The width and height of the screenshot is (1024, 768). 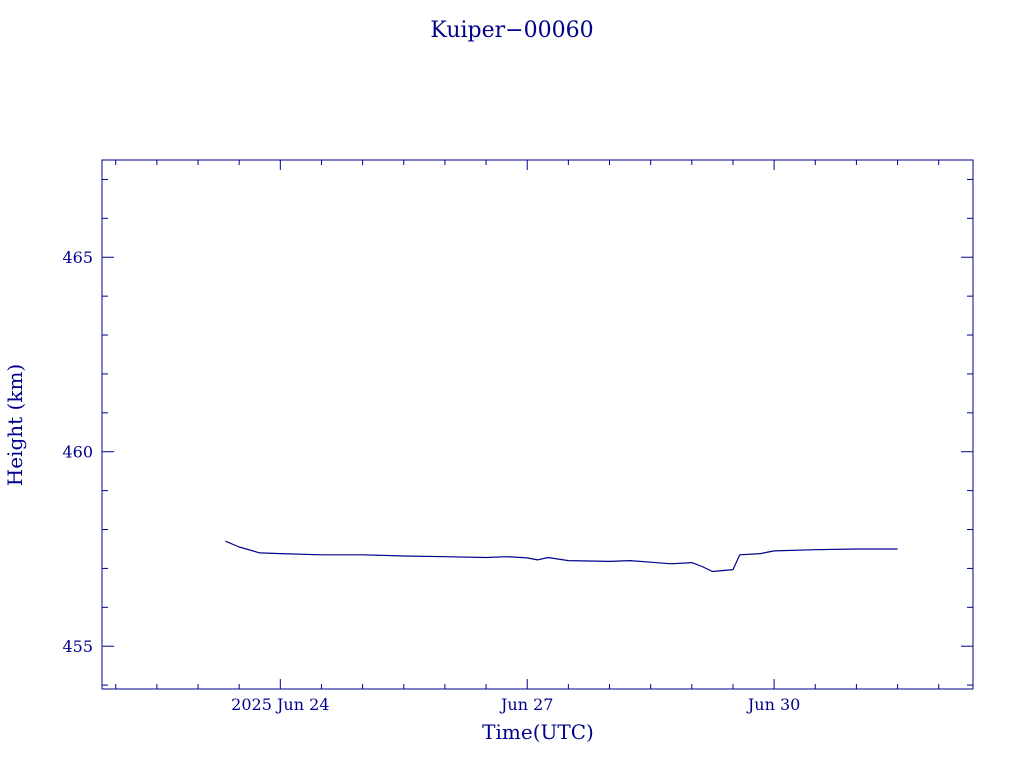 What do you see at coordinates (15, 425) in the screenshot?
I see `y-axis-label: Height (km)` at bounding box center [15, 425].